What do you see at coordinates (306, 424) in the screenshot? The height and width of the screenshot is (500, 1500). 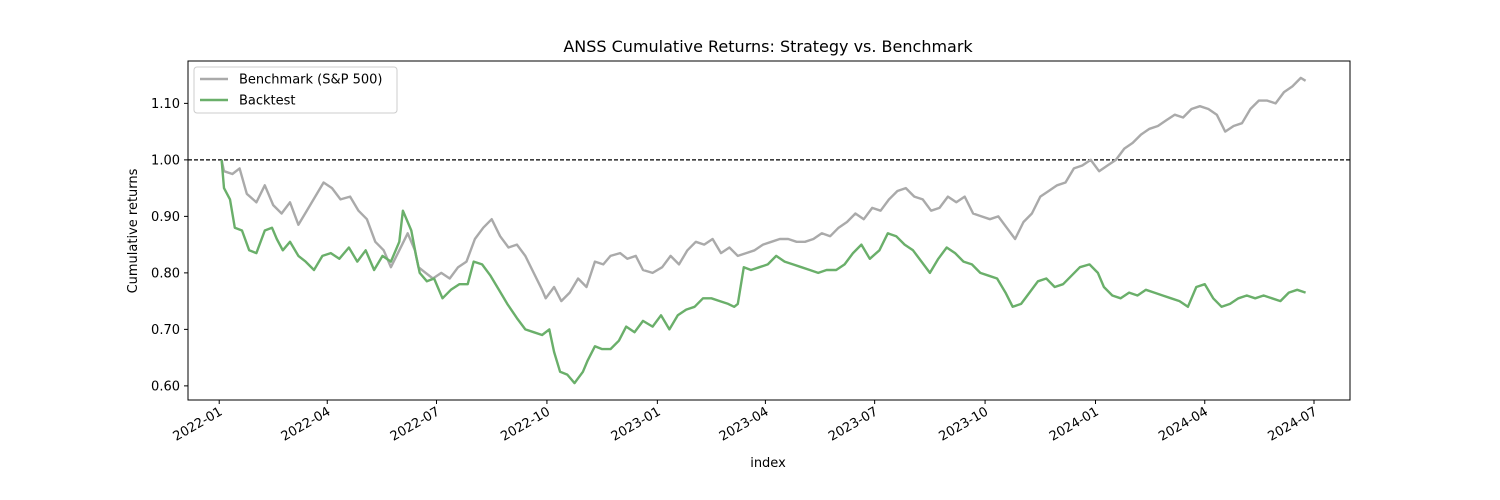 I see `x-tick-label: 2022-04` at bounding box center [306, 424].